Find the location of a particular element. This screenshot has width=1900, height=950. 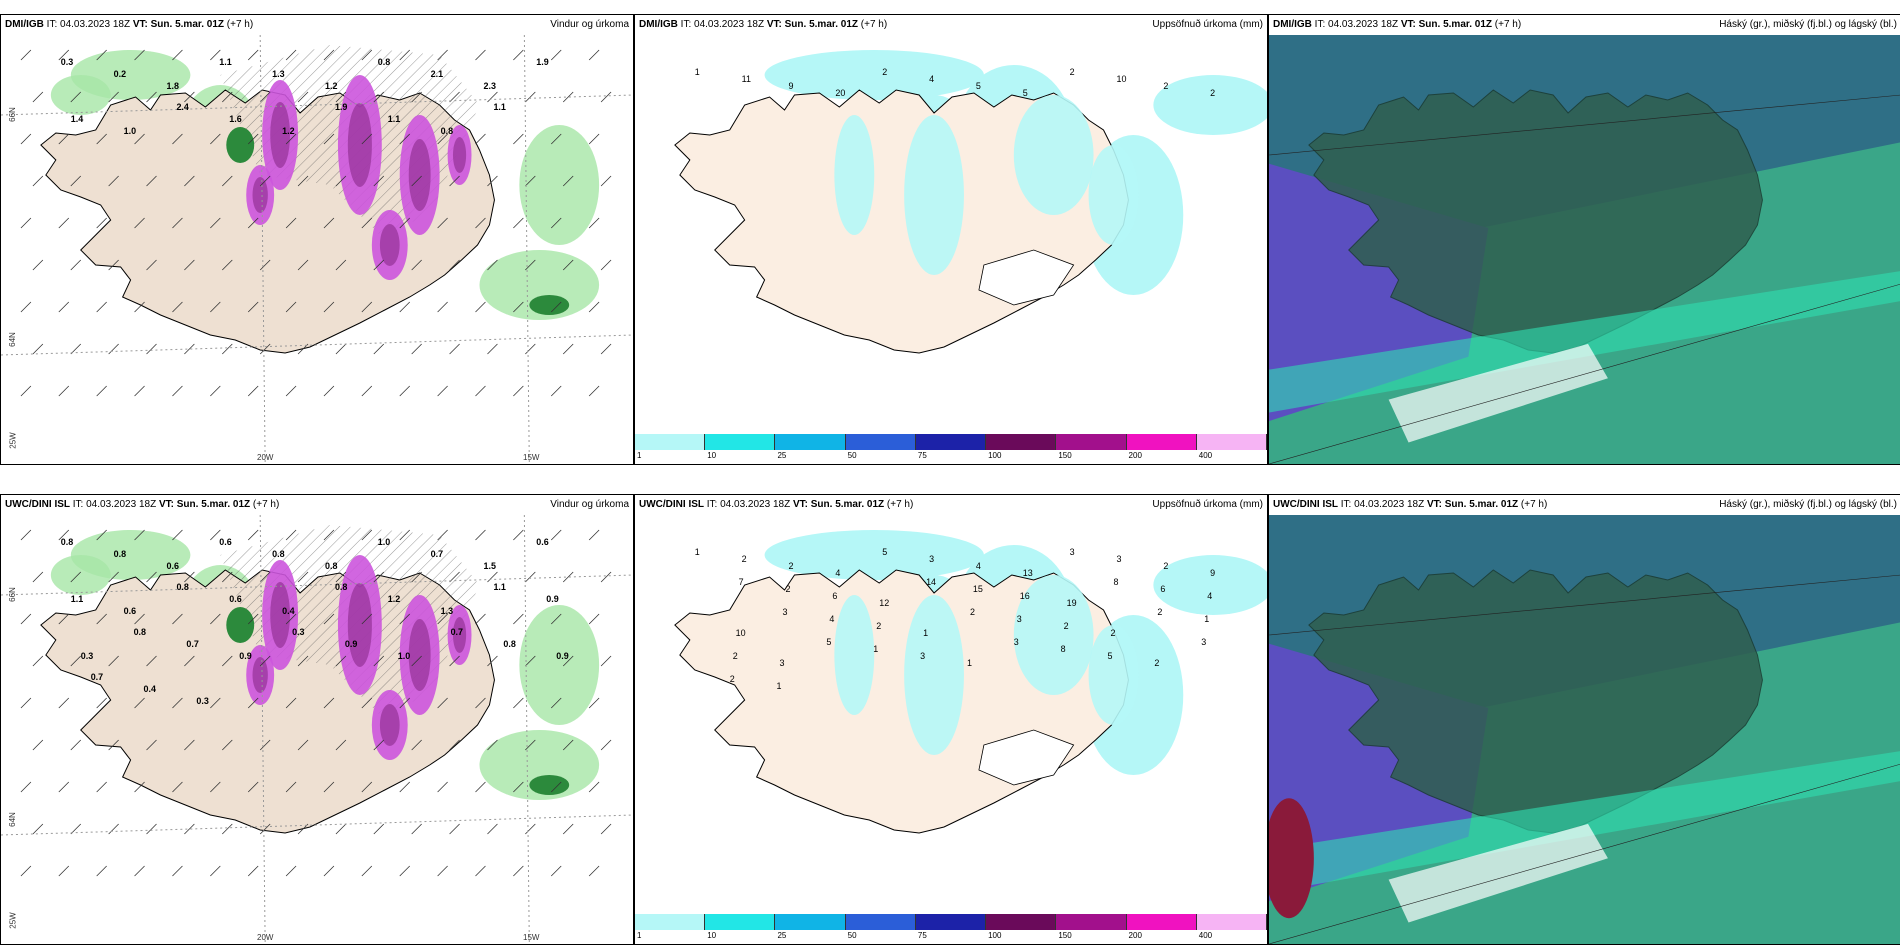

colorbar-tick: 25 is located at coordinates (782, 935).